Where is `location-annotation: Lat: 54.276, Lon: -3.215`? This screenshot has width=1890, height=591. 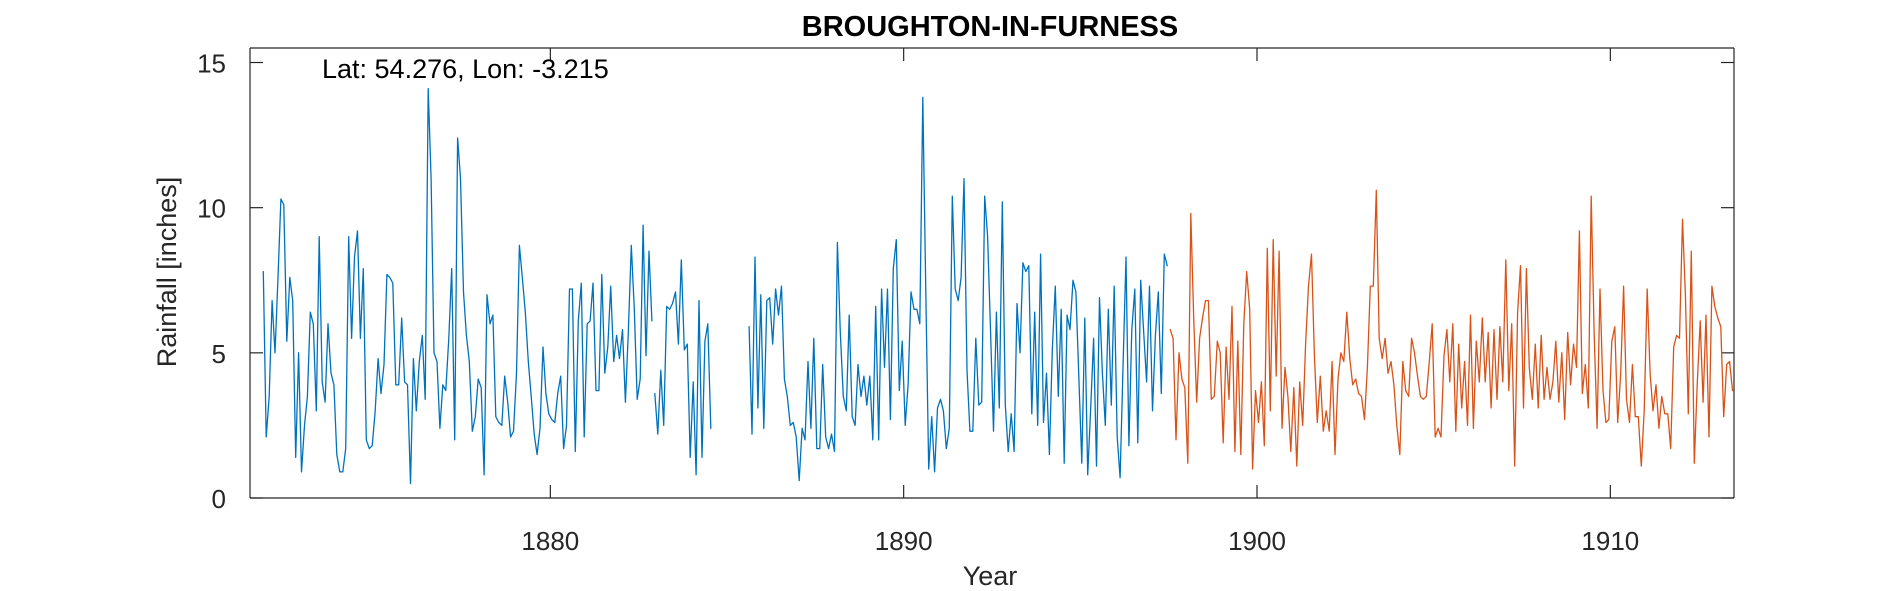
location-annotation: Lat: 54.276, Lon: -3.215 is located at coordinates (465, 69).